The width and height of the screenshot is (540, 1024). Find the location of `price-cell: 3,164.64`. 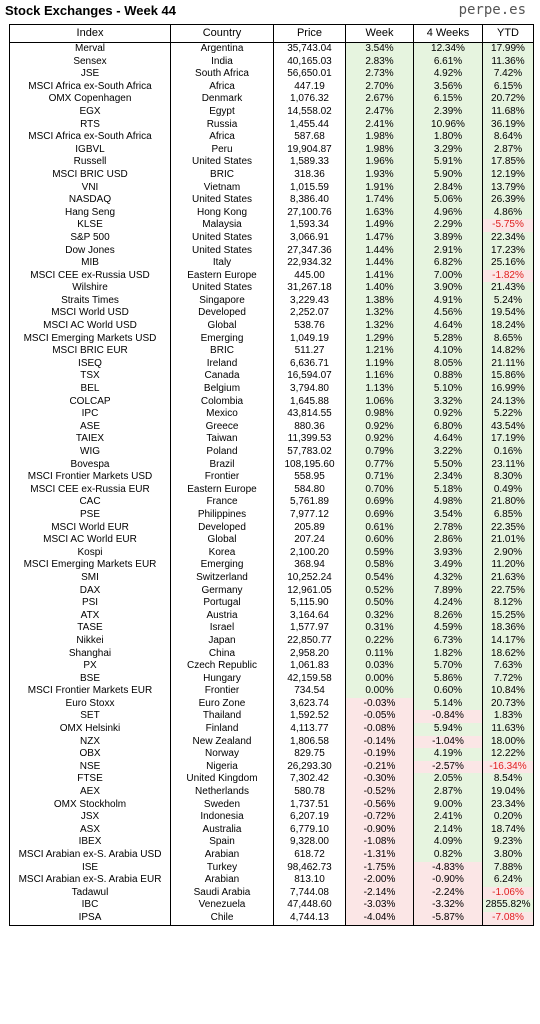

price-cell: 3,164.64 is located at coordinates (309, 616).